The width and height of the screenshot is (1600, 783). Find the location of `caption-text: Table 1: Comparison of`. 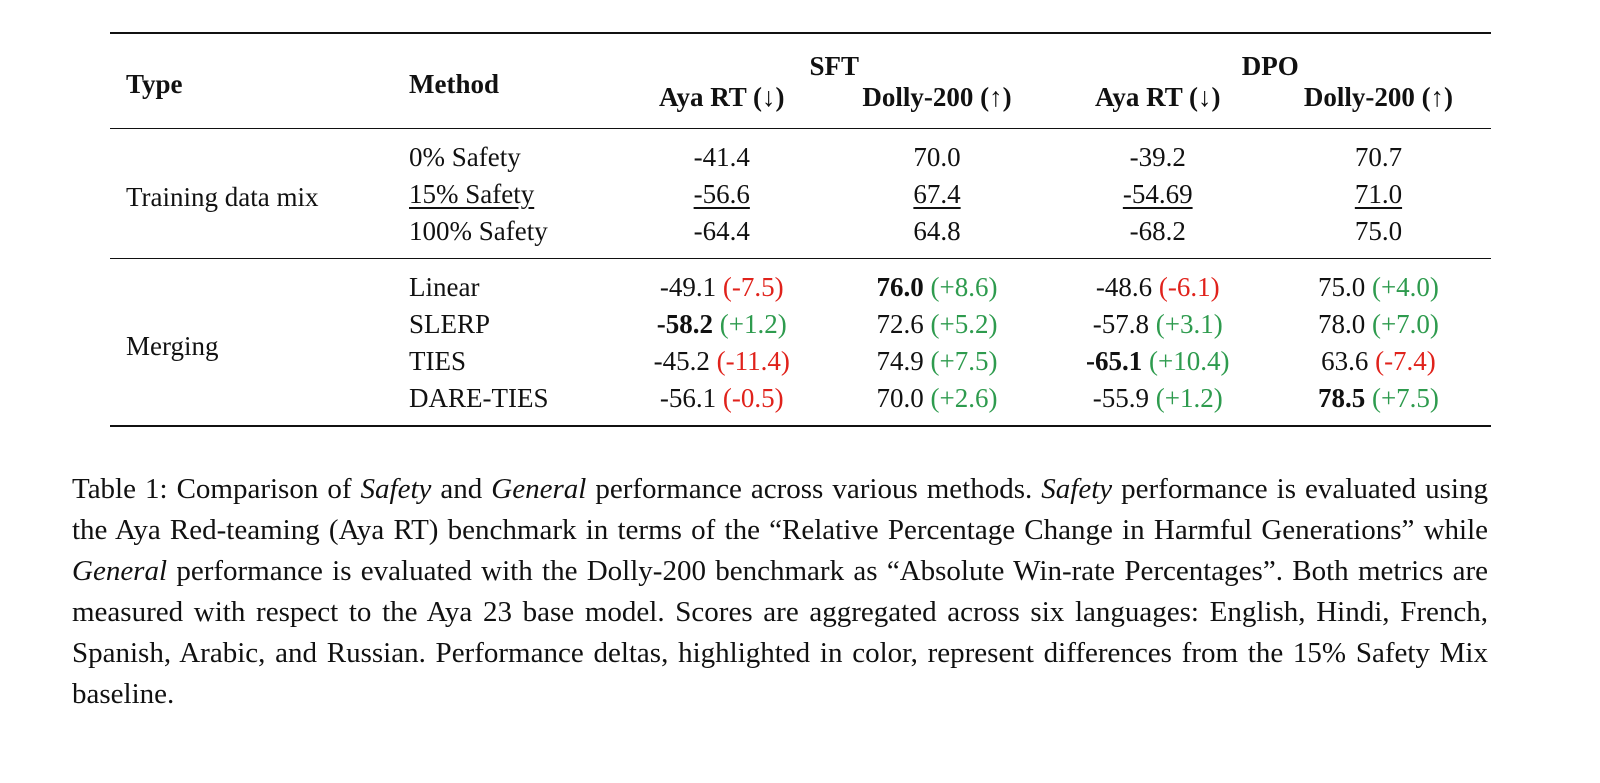

caption-text: Table 1: Comparison of is located at coordinates (216, 489).